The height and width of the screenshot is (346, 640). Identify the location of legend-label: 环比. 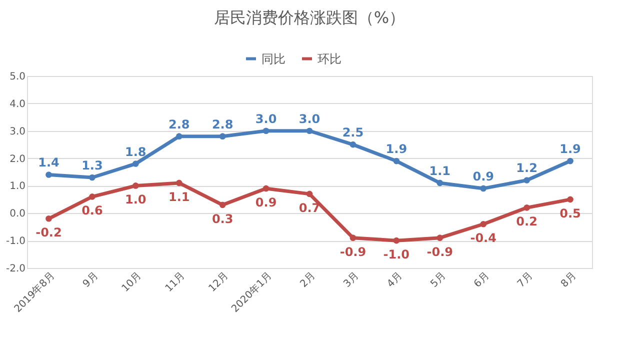
(330, 59).